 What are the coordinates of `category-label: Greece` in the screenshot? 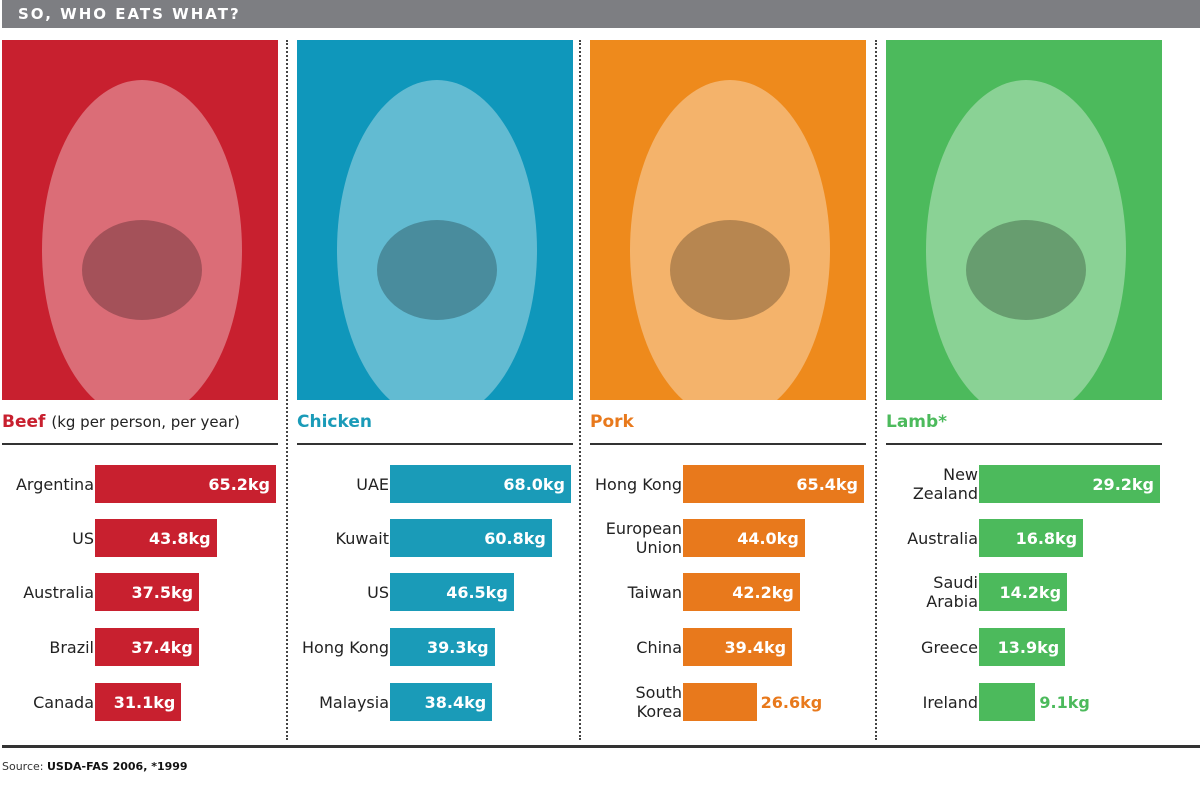 It's located at (949, 647).